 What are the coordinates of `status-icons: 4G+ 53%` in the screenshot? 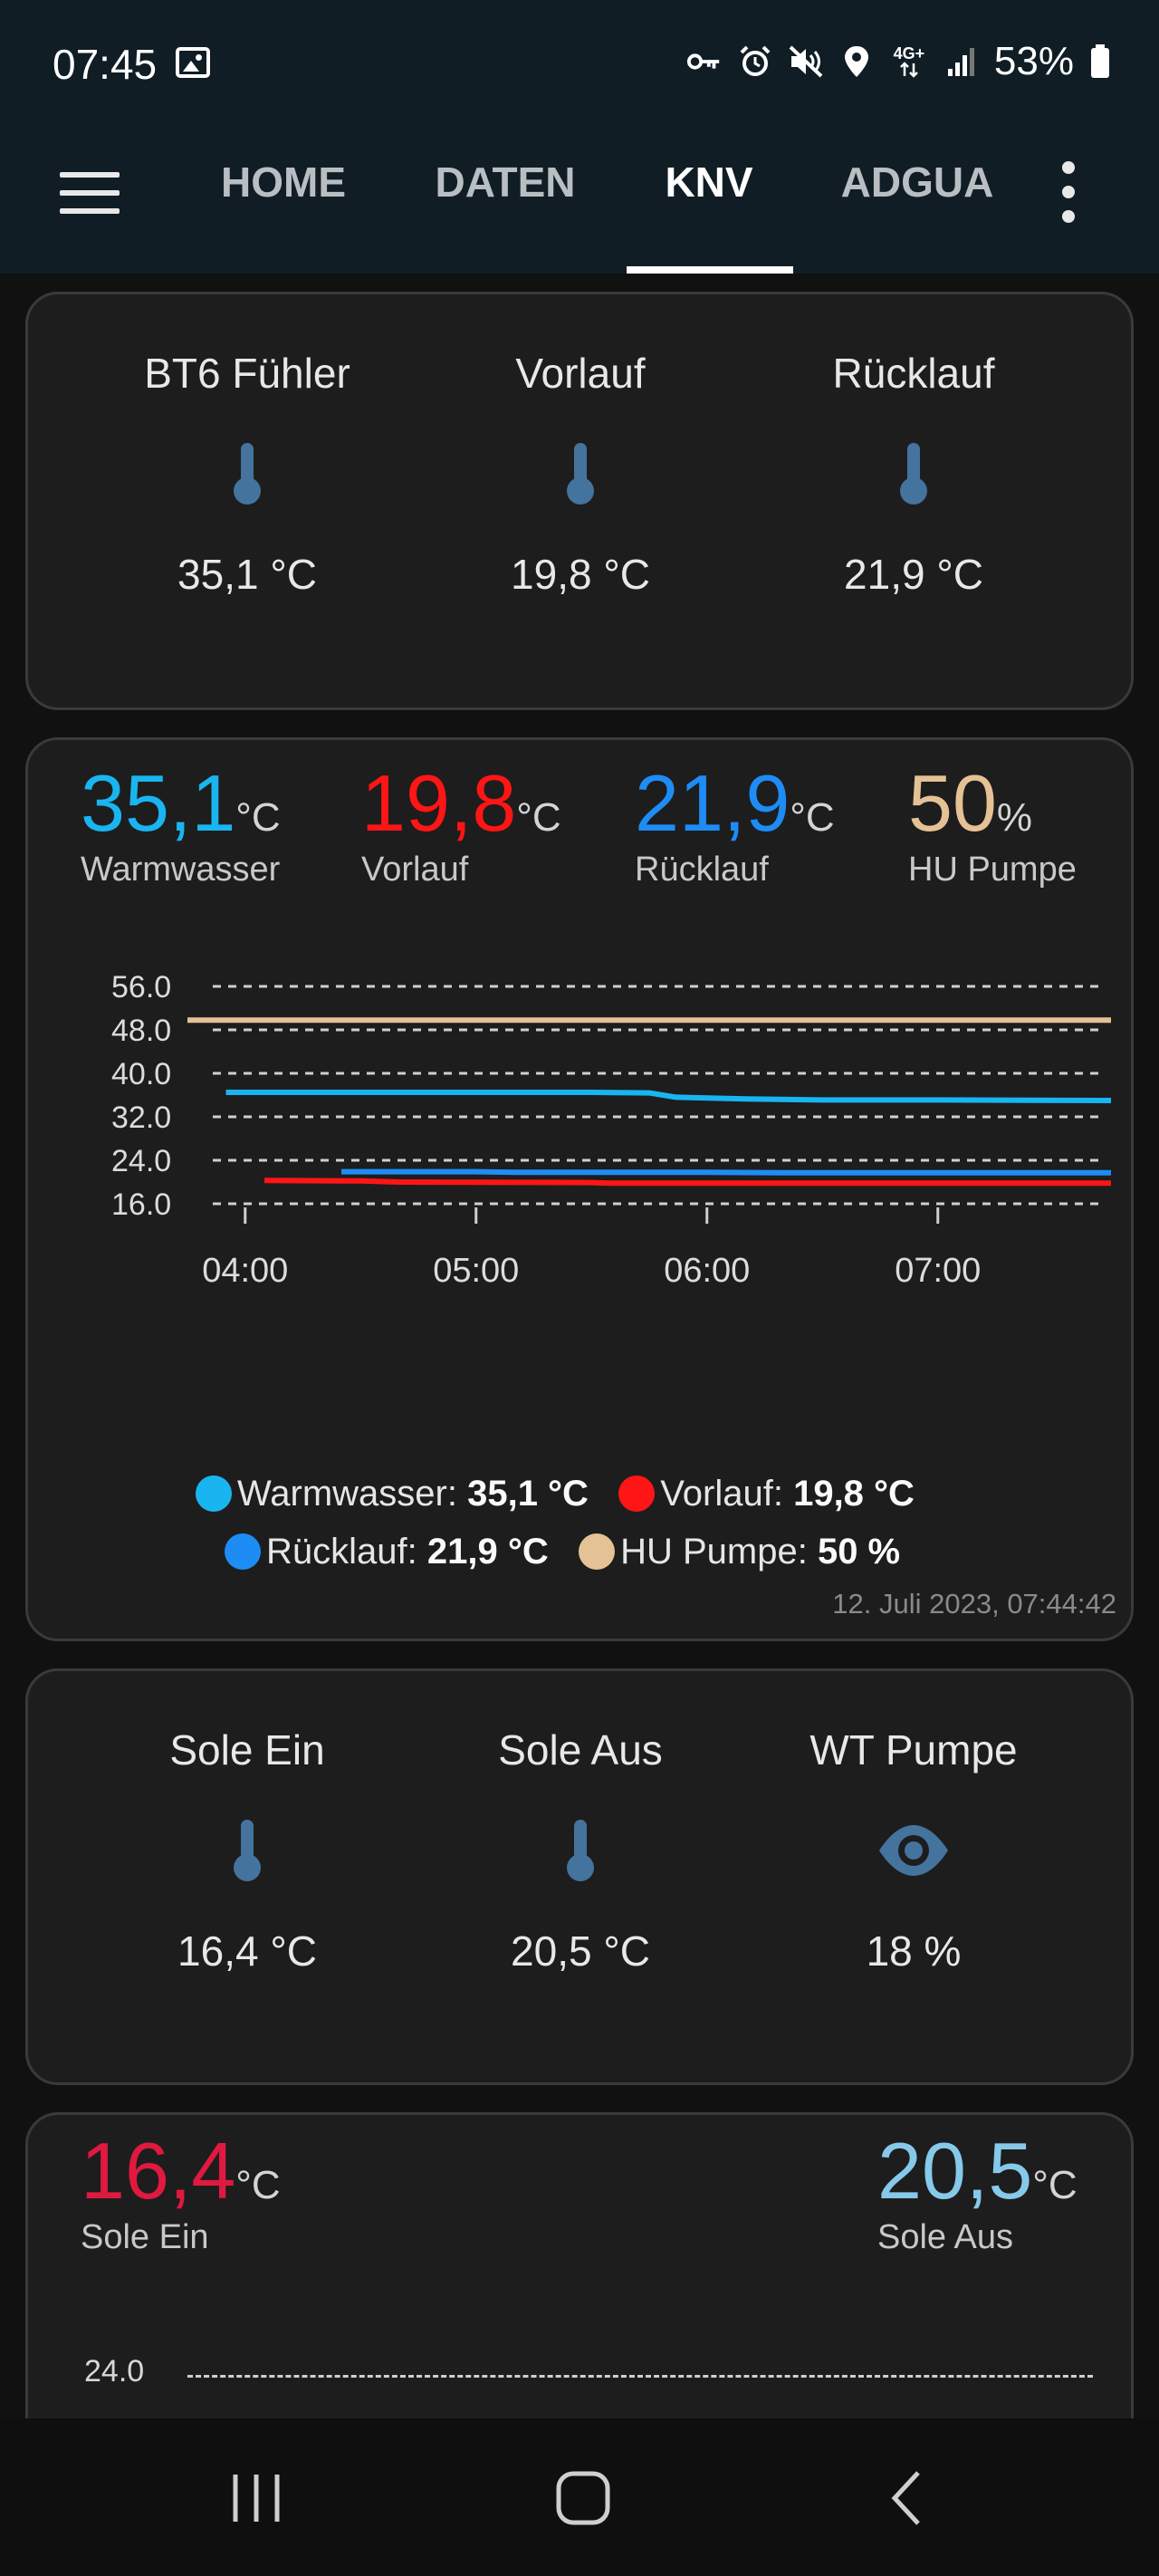 It's located at (899, 61).